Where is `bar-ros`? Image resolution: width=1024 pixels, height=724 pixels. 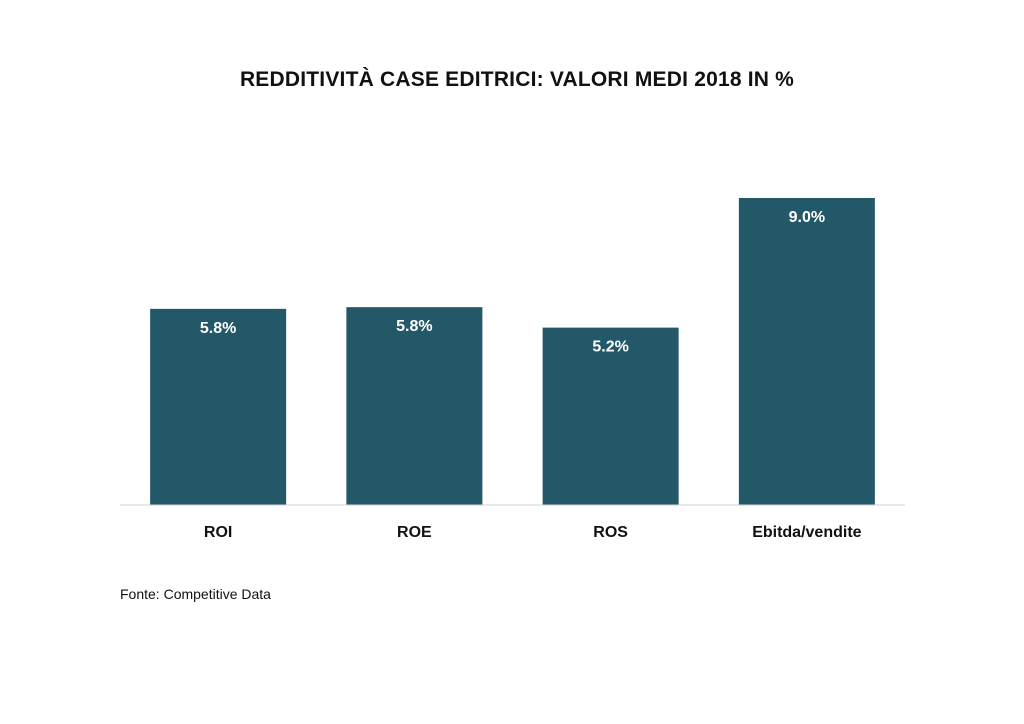 bar-ros is located at coordinates (610, 416).